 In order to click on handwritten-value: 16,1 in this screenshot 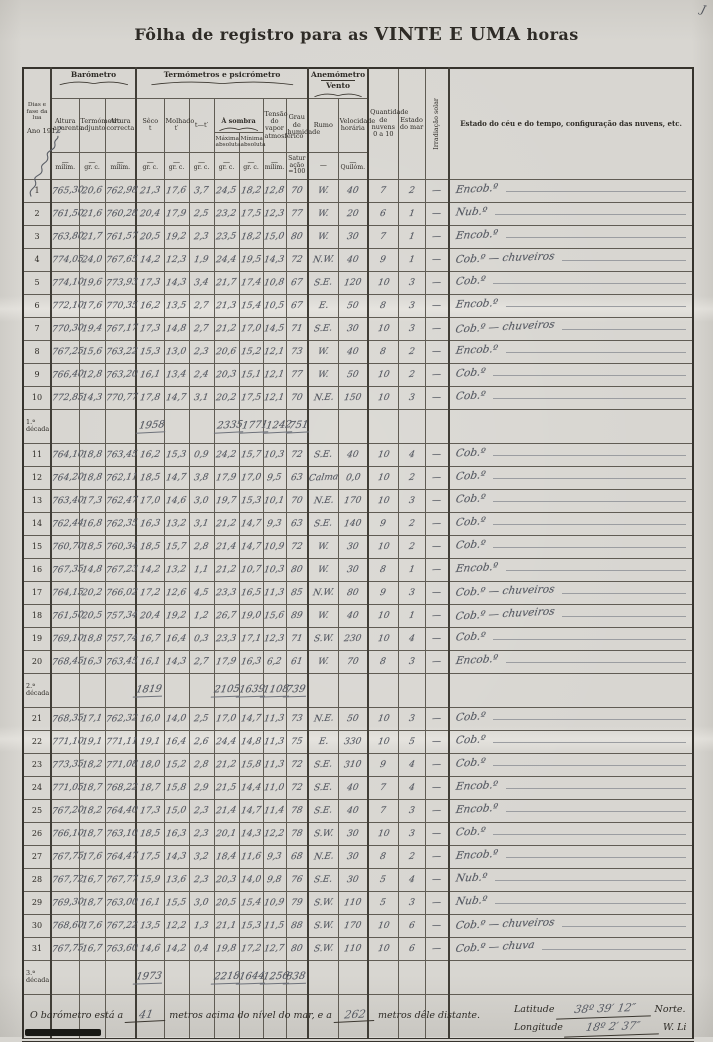, I will do `click(150, 903)`.